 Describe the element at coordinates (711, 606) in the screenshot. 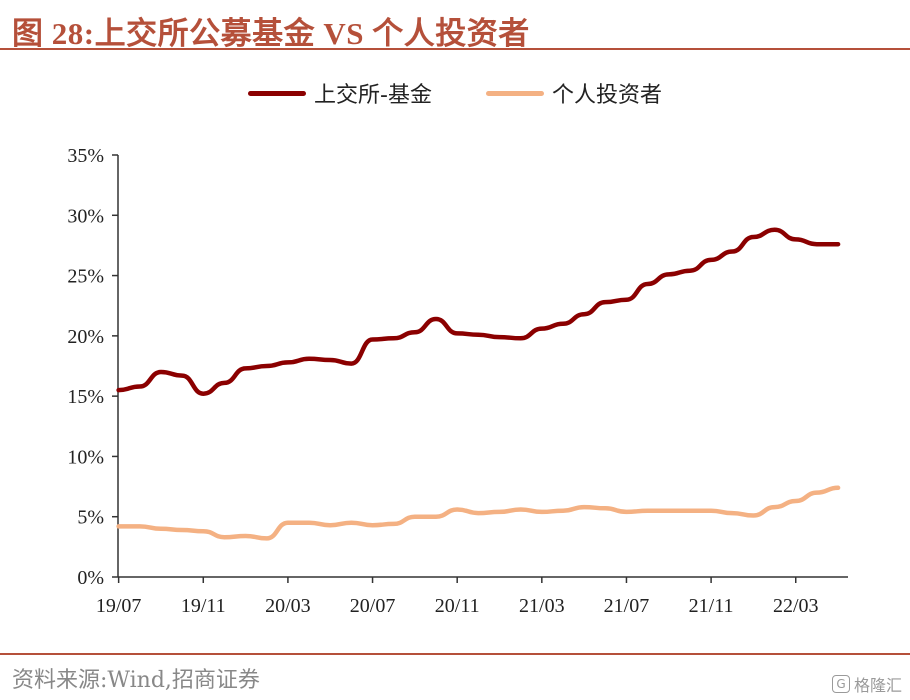

I see `x-tick-label: 21/11` at that location.